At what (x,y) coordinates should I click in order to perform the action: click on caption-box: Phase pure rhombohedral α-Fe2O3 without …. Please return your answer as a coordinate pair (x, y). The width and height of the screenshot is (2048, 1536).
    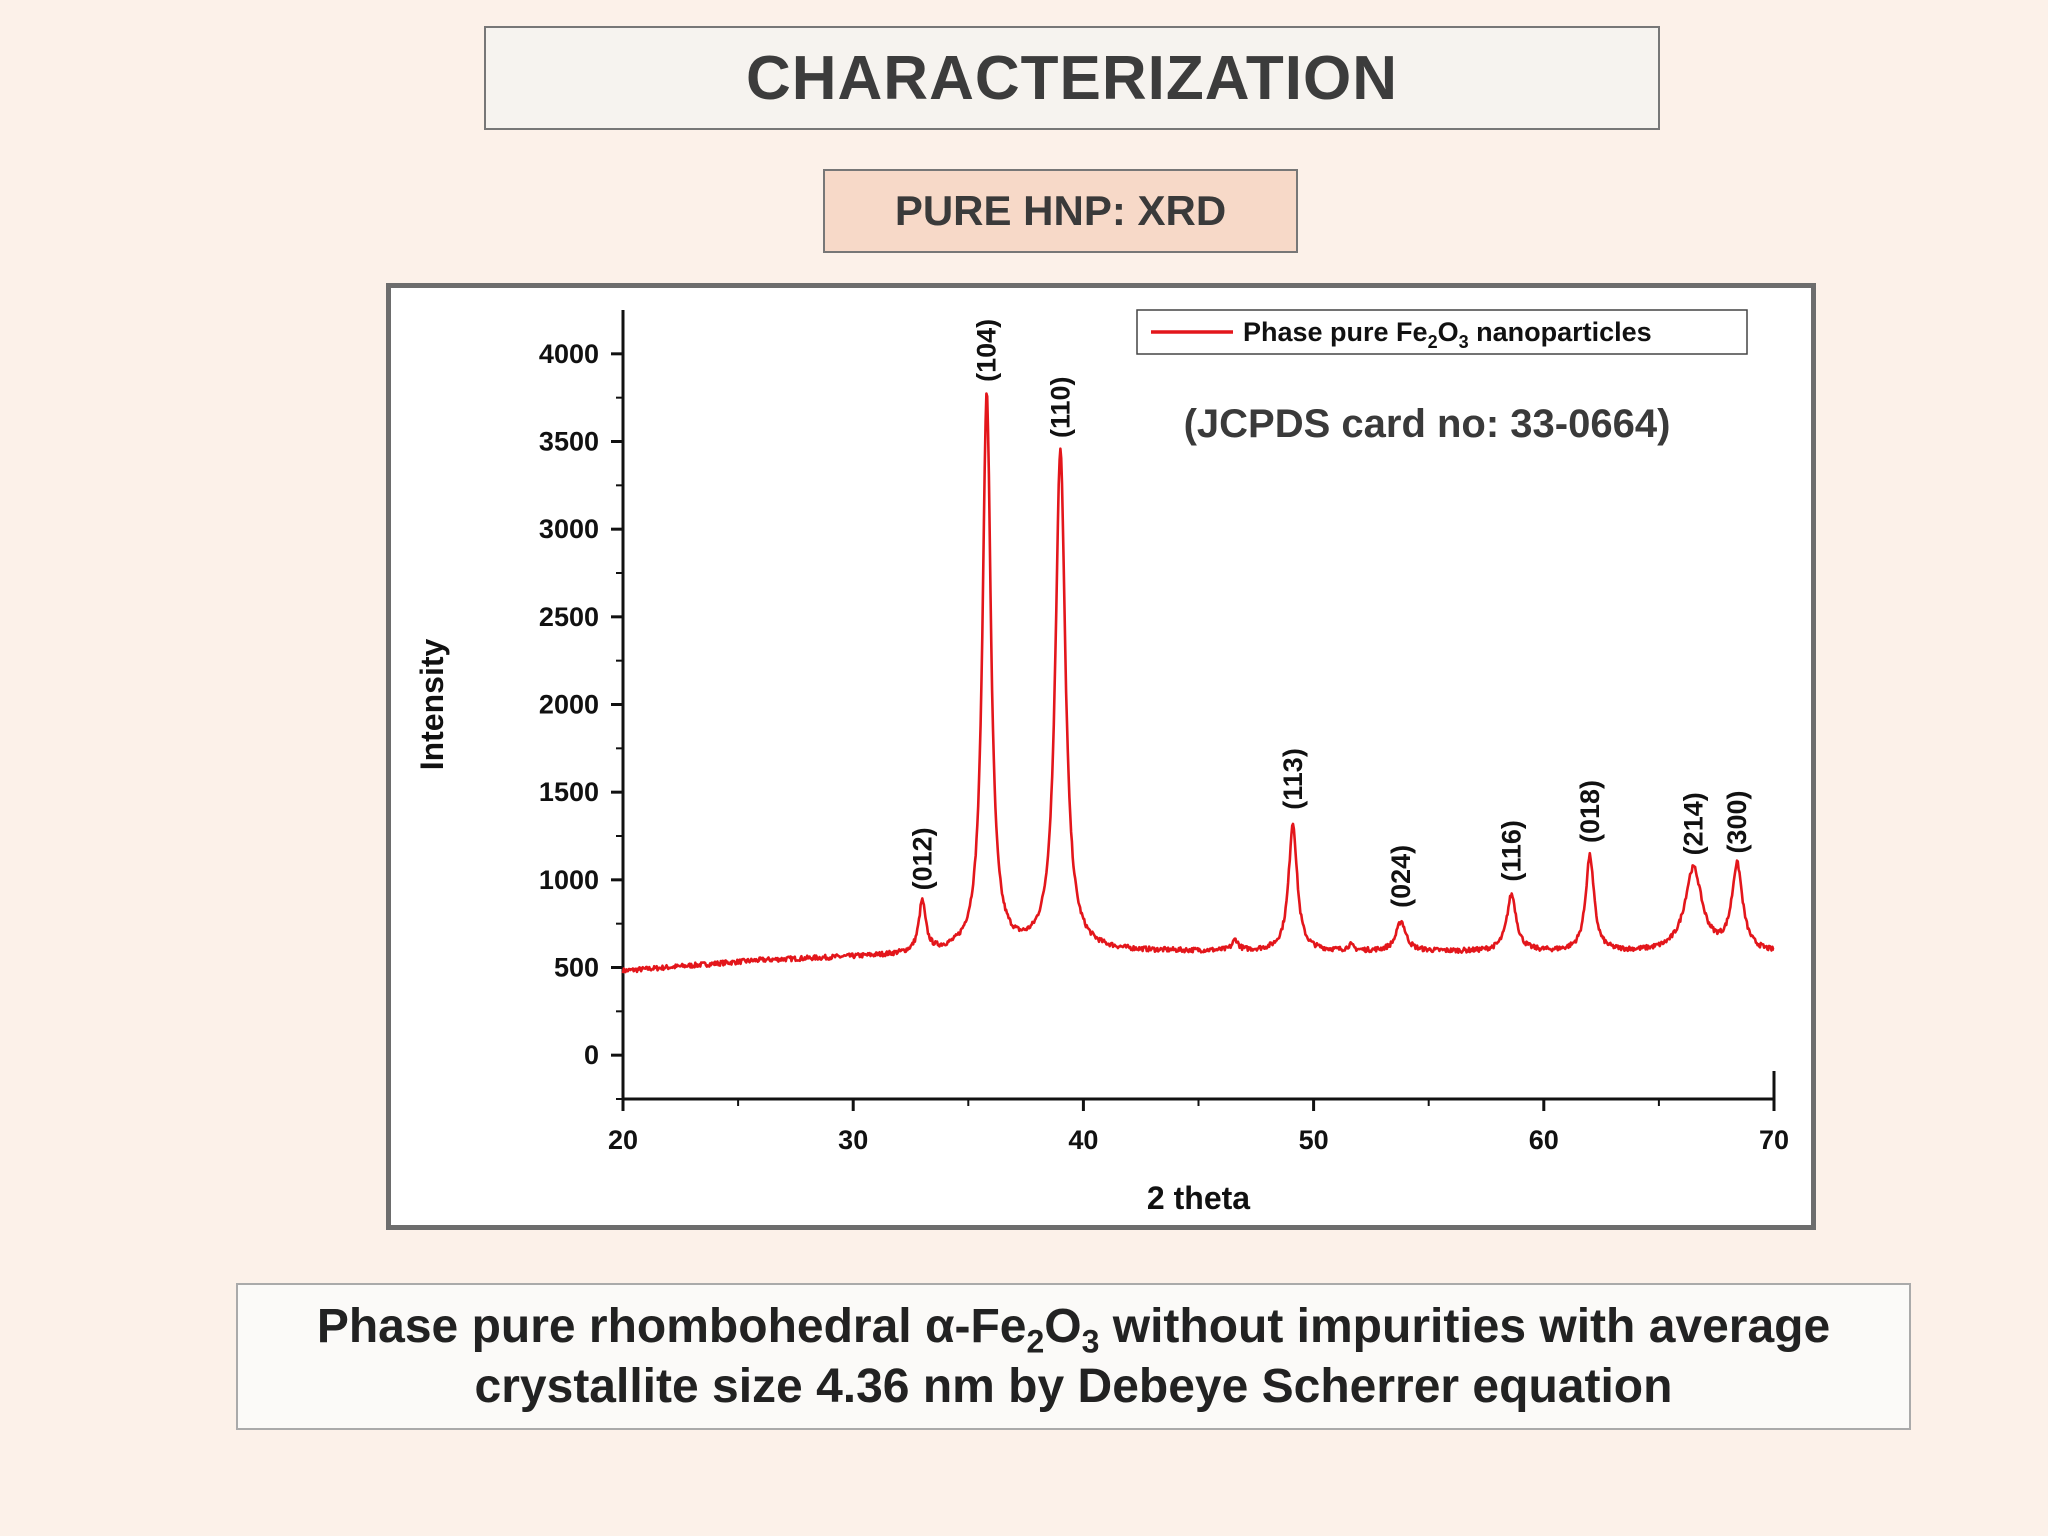
    Looking at the image, I should click on (1073, 1356).